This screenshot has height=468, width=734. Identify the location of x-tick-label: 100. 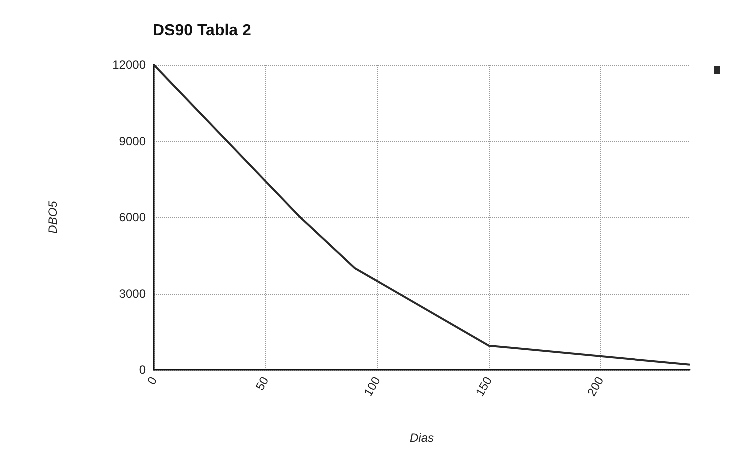
(372, 386).